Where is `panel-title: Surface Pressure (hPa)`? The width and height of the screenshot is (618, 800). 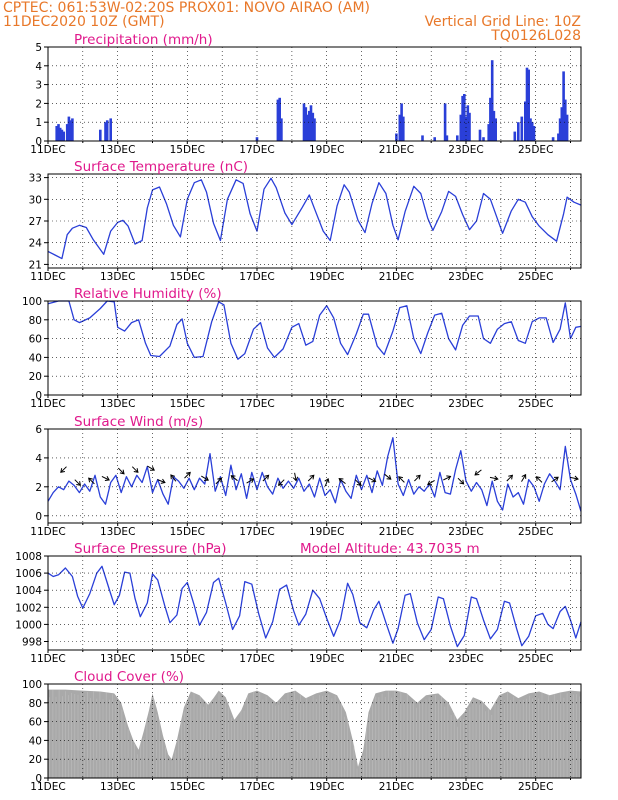 panel-title: Surface Pressure (hPa) is located at coordinates (150, 549).